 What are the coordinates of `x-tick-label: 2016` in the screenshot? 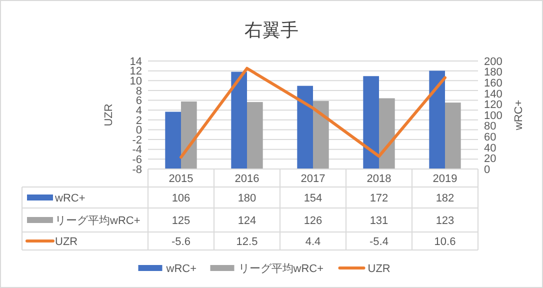 It's located at (247, 178).